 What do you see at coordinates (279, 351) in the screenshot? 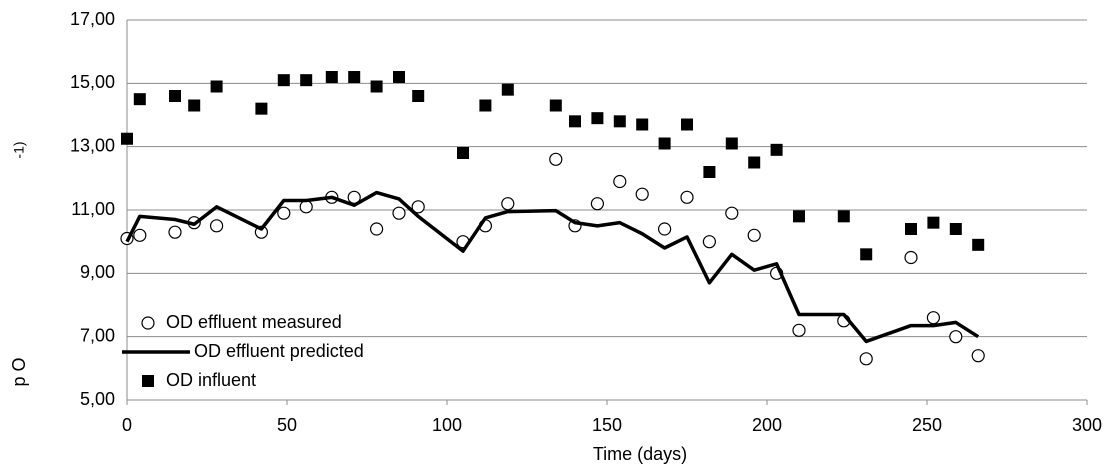
I see `legend-label: OD effluent predicted` at bounding box center [279, 351].